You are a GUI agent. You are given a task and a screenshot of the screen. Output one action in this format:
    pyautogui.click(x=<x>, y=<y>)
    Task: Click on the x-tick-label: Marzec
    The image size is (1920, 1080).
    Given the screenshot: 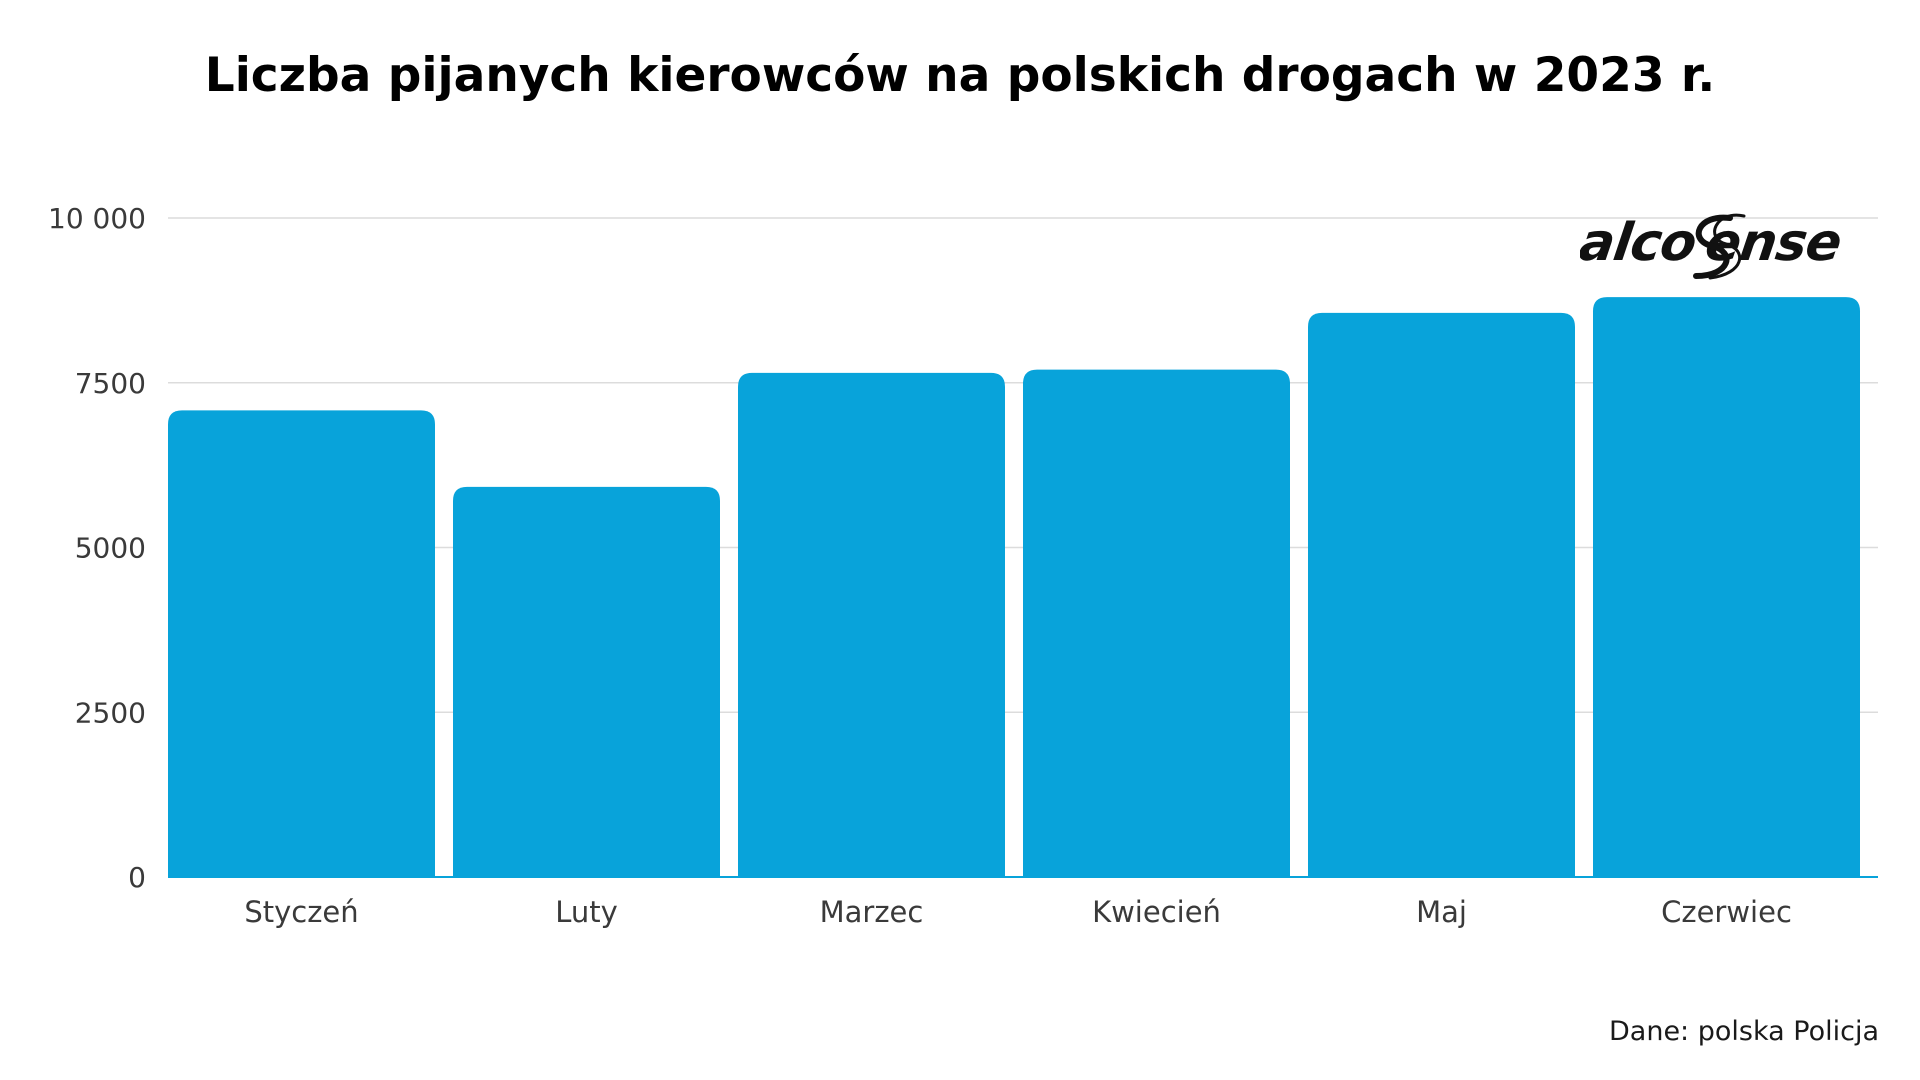 What is the action you would take?
    pyautogui.click(x=872, y=912)
    